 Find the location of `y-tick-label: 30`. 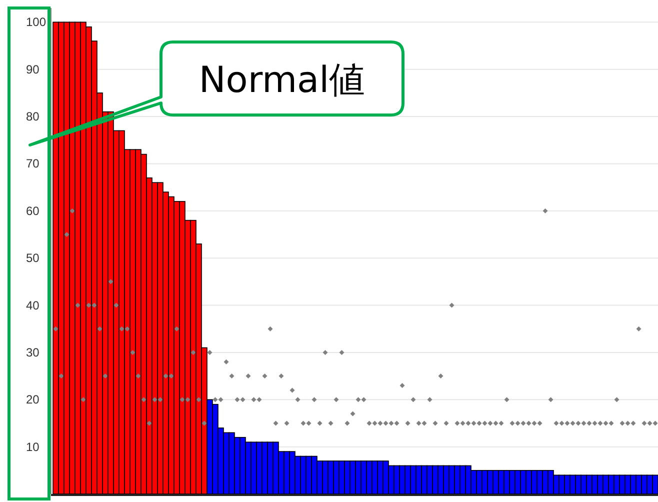

y-tick-label: 30 is located at coordinates (33, 352).